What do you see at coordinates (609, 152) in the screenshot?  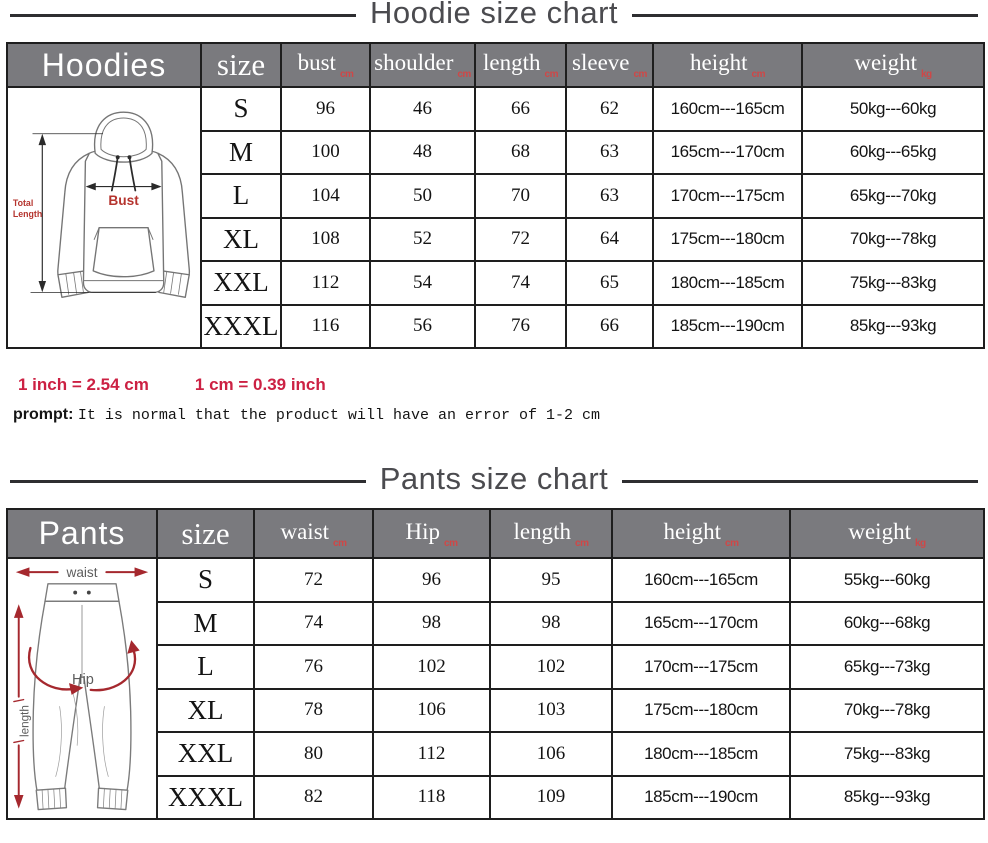 I see `hoodie-sleeve-cell: 63` at bounding box center [609, 152].